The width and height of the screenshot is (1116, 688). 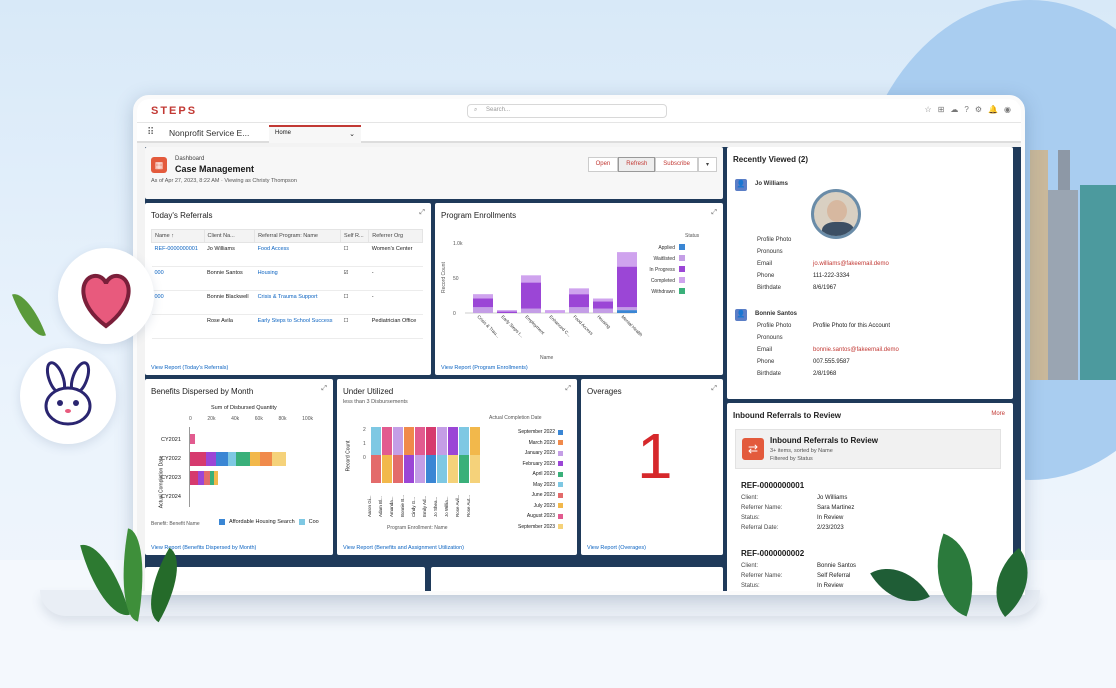 I want to click on field-label: Status:, so click(x=750, y=586).